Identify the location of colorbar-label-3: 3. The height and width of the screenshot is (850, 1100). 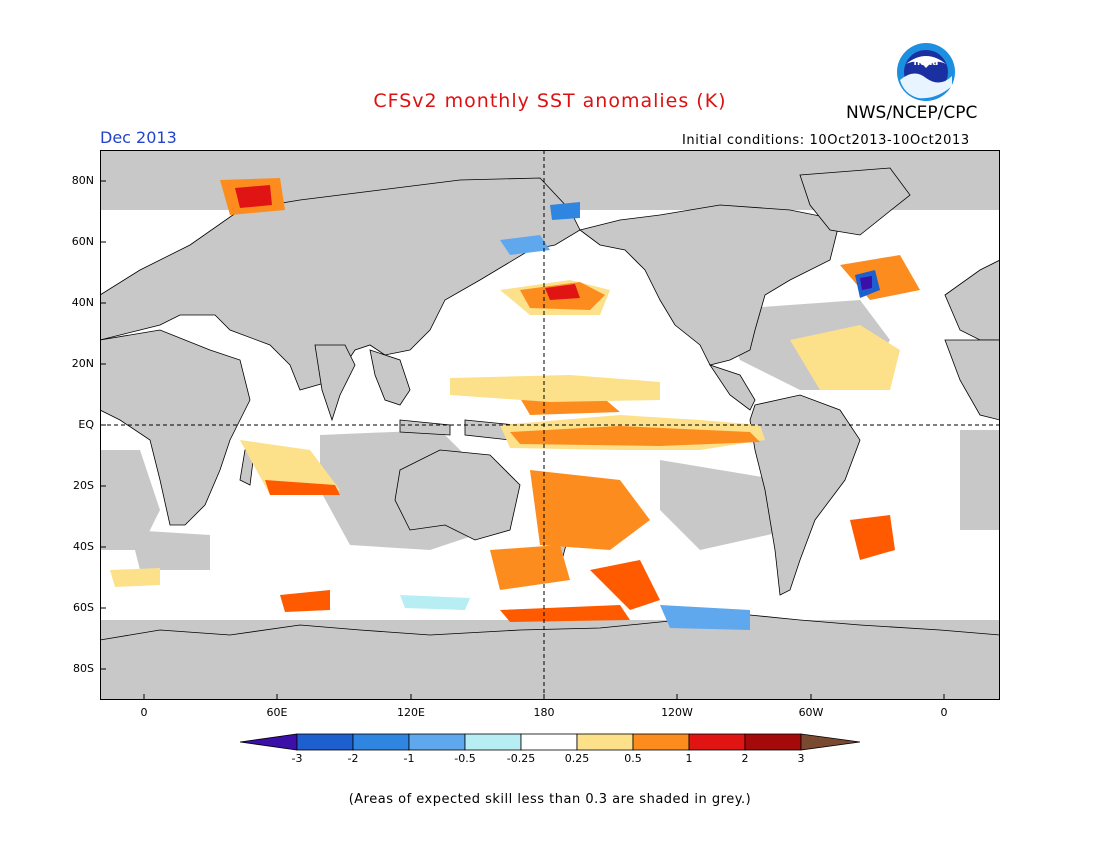
(801, 758).